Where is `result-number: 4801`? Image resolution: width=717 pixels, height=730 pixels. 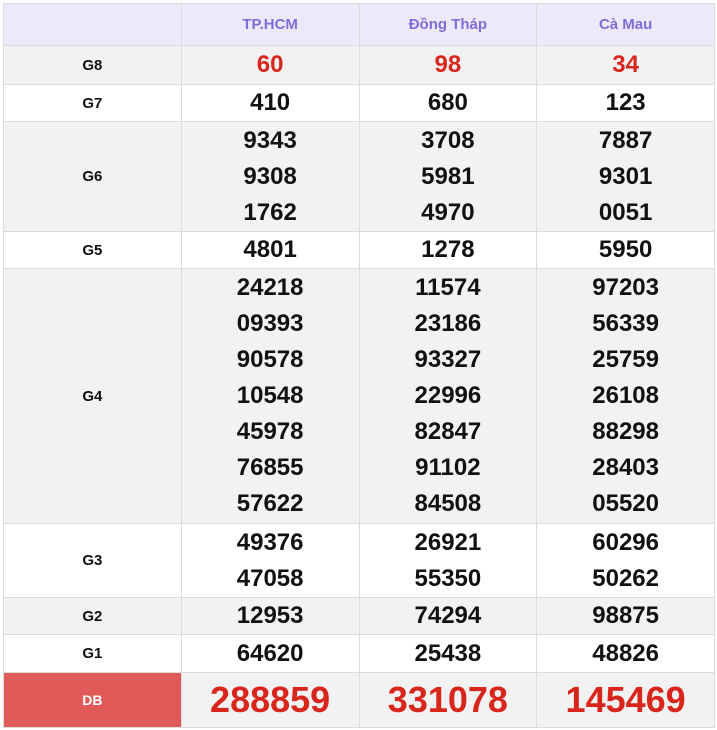
result-number: 4801 is located at coordinates (270, 249).